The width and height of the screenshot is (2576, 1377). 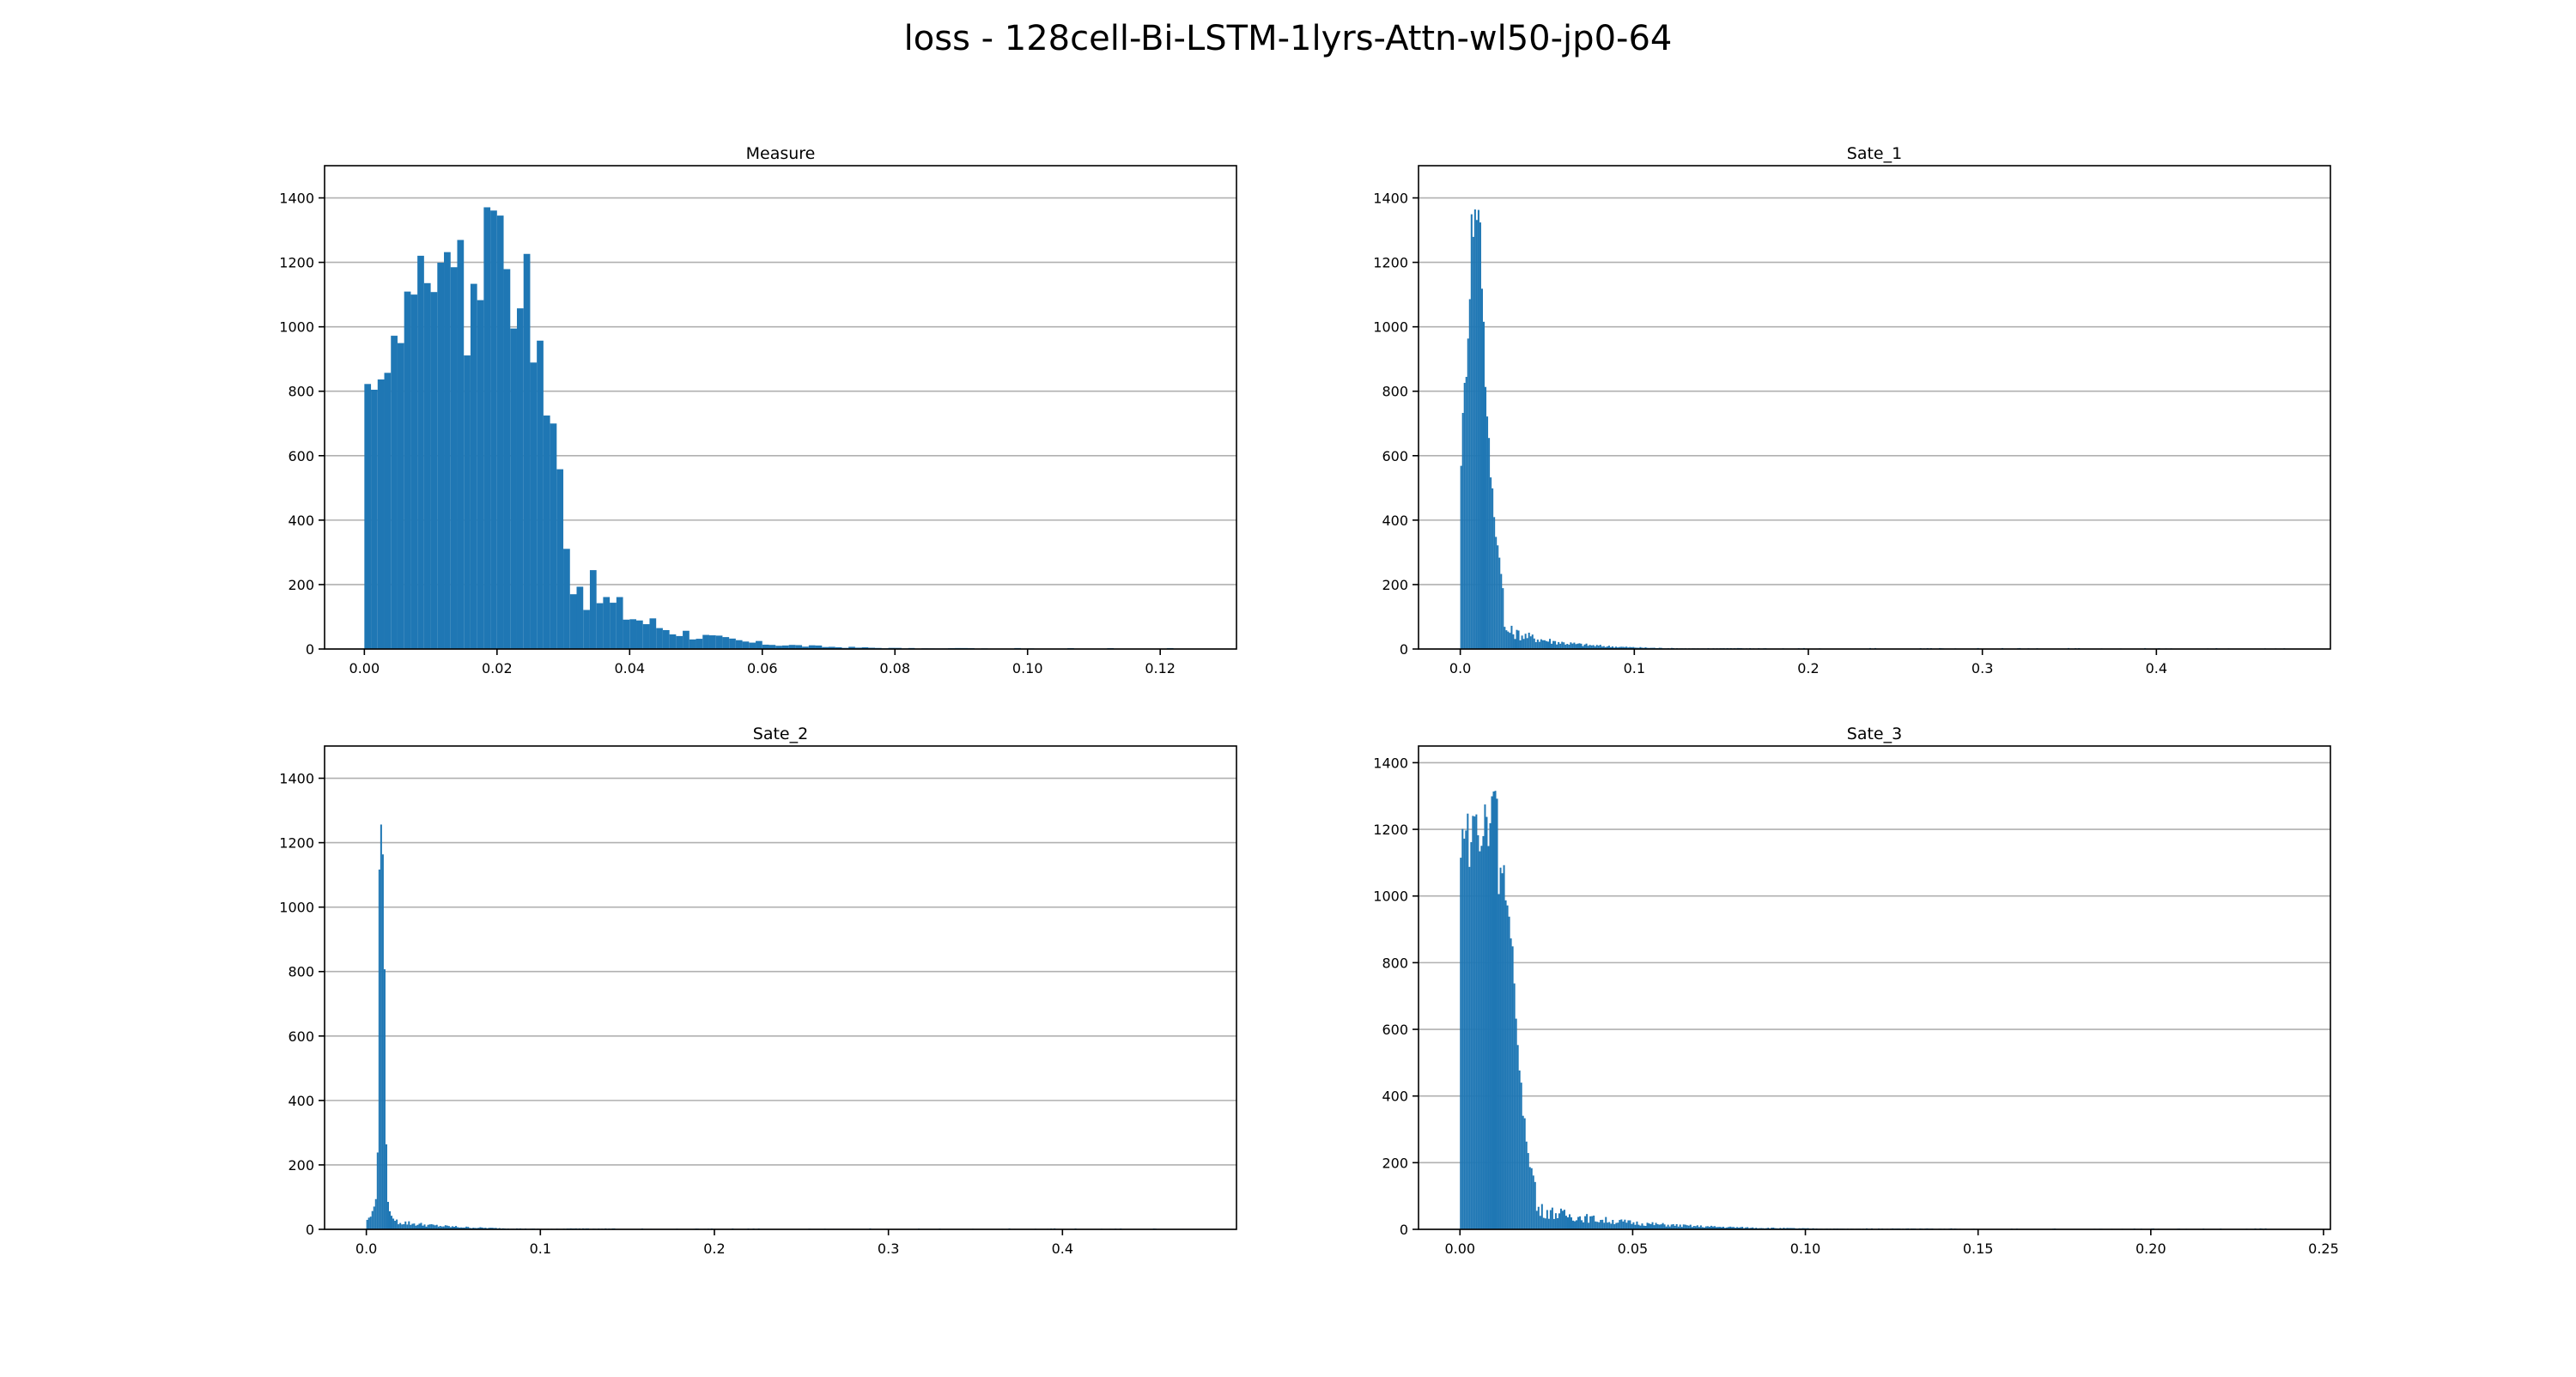 What do you see at coordinates (781, 153) in the screenshot?
I see `subplot-title: Measure` at bounding box center [781, 153].